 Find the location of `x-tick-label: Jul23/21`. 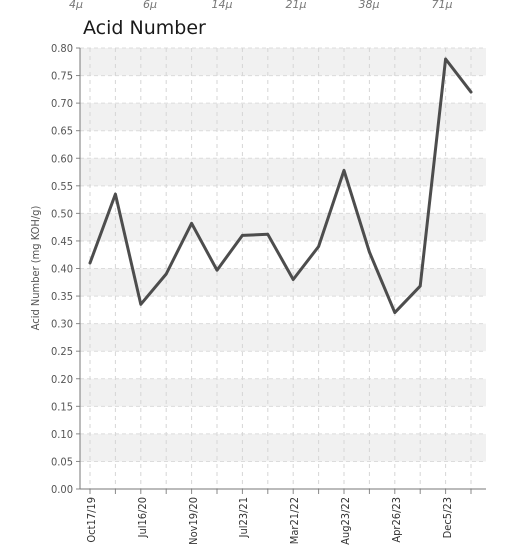

x-tick-label: Jul23/21 is located at coordinates (243, 517).